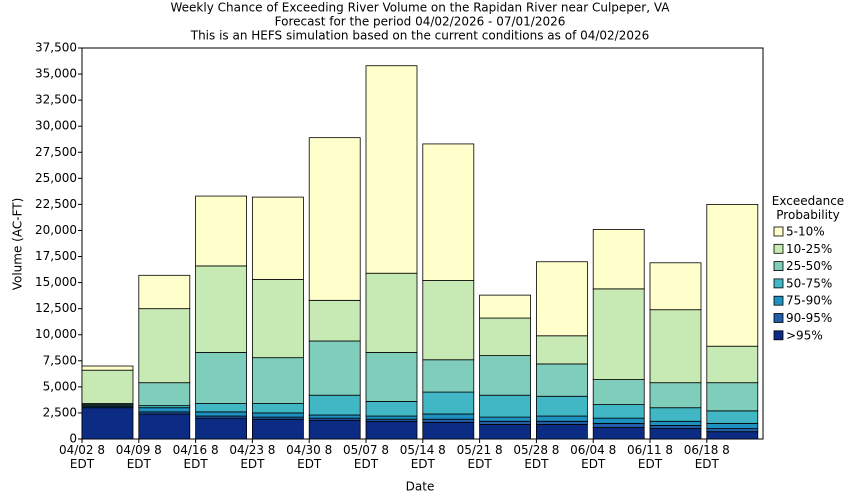  What do you see at coordinates (56, 178) in the screenshot?
I see `y-tick-label: 25,000` at bounding box center [56, 178].